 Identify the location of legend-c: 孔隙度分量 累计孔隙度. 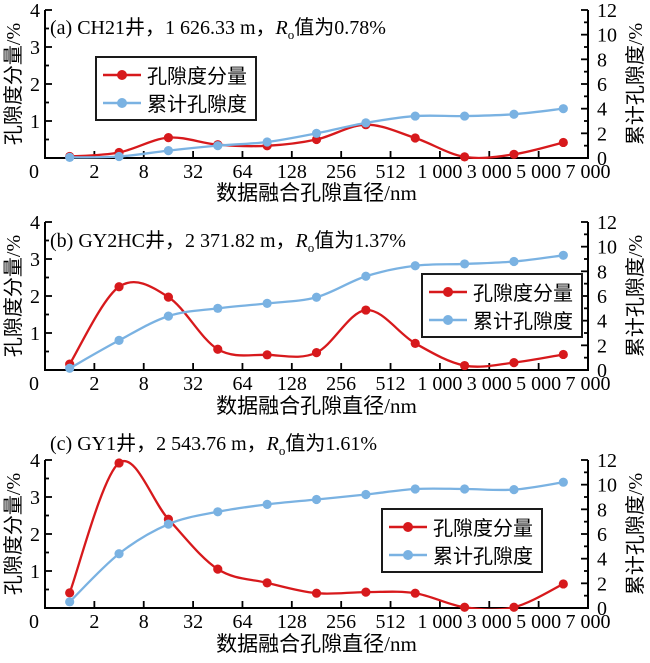
(462, 540).